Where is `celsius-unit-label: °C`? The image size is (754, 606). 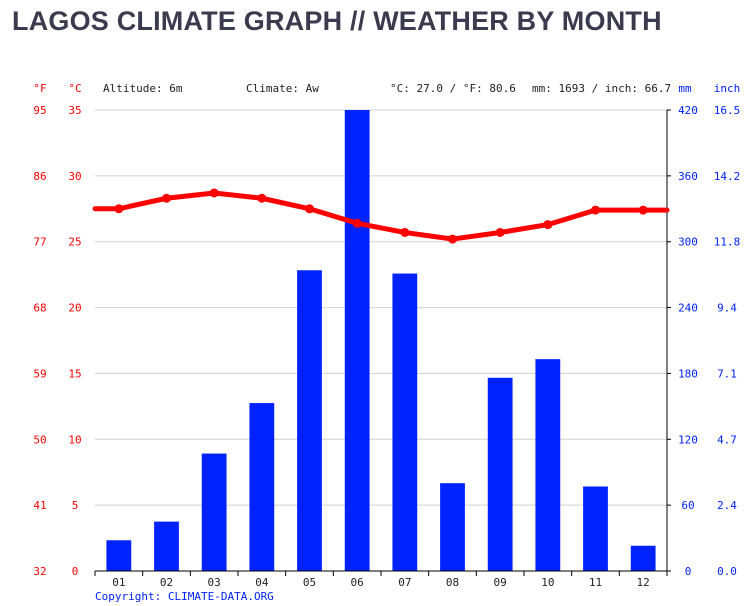 celsius-unit-label: °C is located at coordinates (74, 88).